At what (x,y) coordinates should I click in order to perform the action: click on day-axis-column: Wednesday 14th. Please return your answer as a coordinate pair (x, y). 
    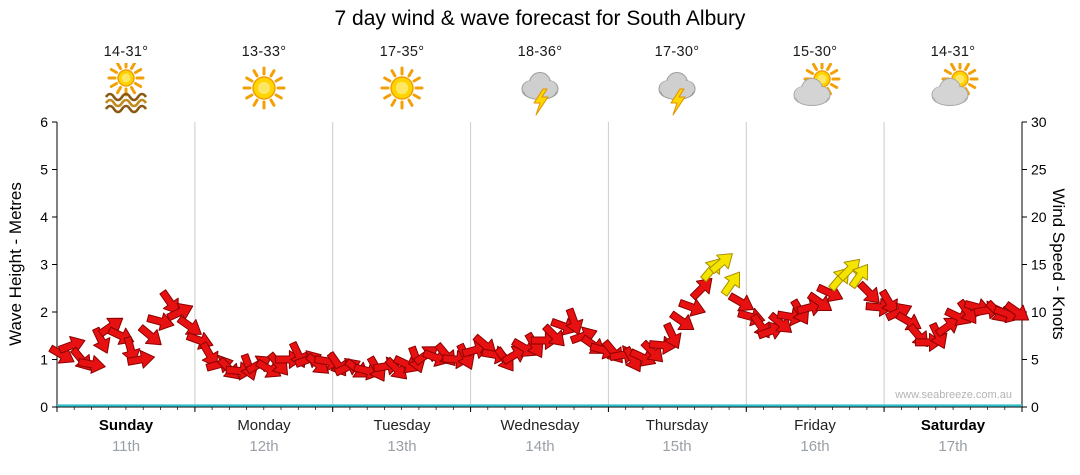
    Looking at the image, I should click on (540, 436).